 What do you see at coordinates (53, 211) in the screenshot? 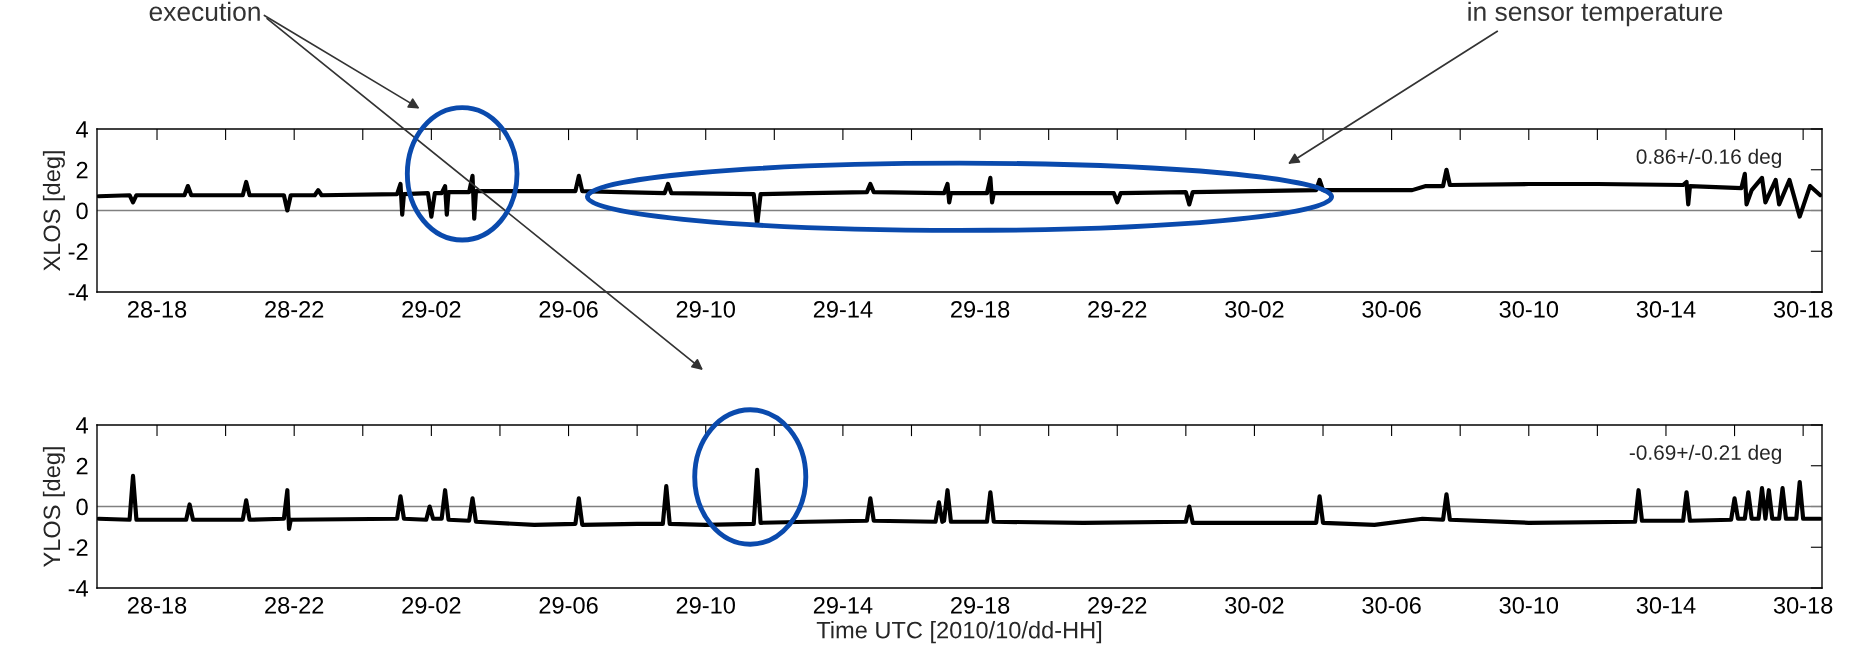
I see `y-axis-title: XLOS [deg]` at bounding box center [53, 211].